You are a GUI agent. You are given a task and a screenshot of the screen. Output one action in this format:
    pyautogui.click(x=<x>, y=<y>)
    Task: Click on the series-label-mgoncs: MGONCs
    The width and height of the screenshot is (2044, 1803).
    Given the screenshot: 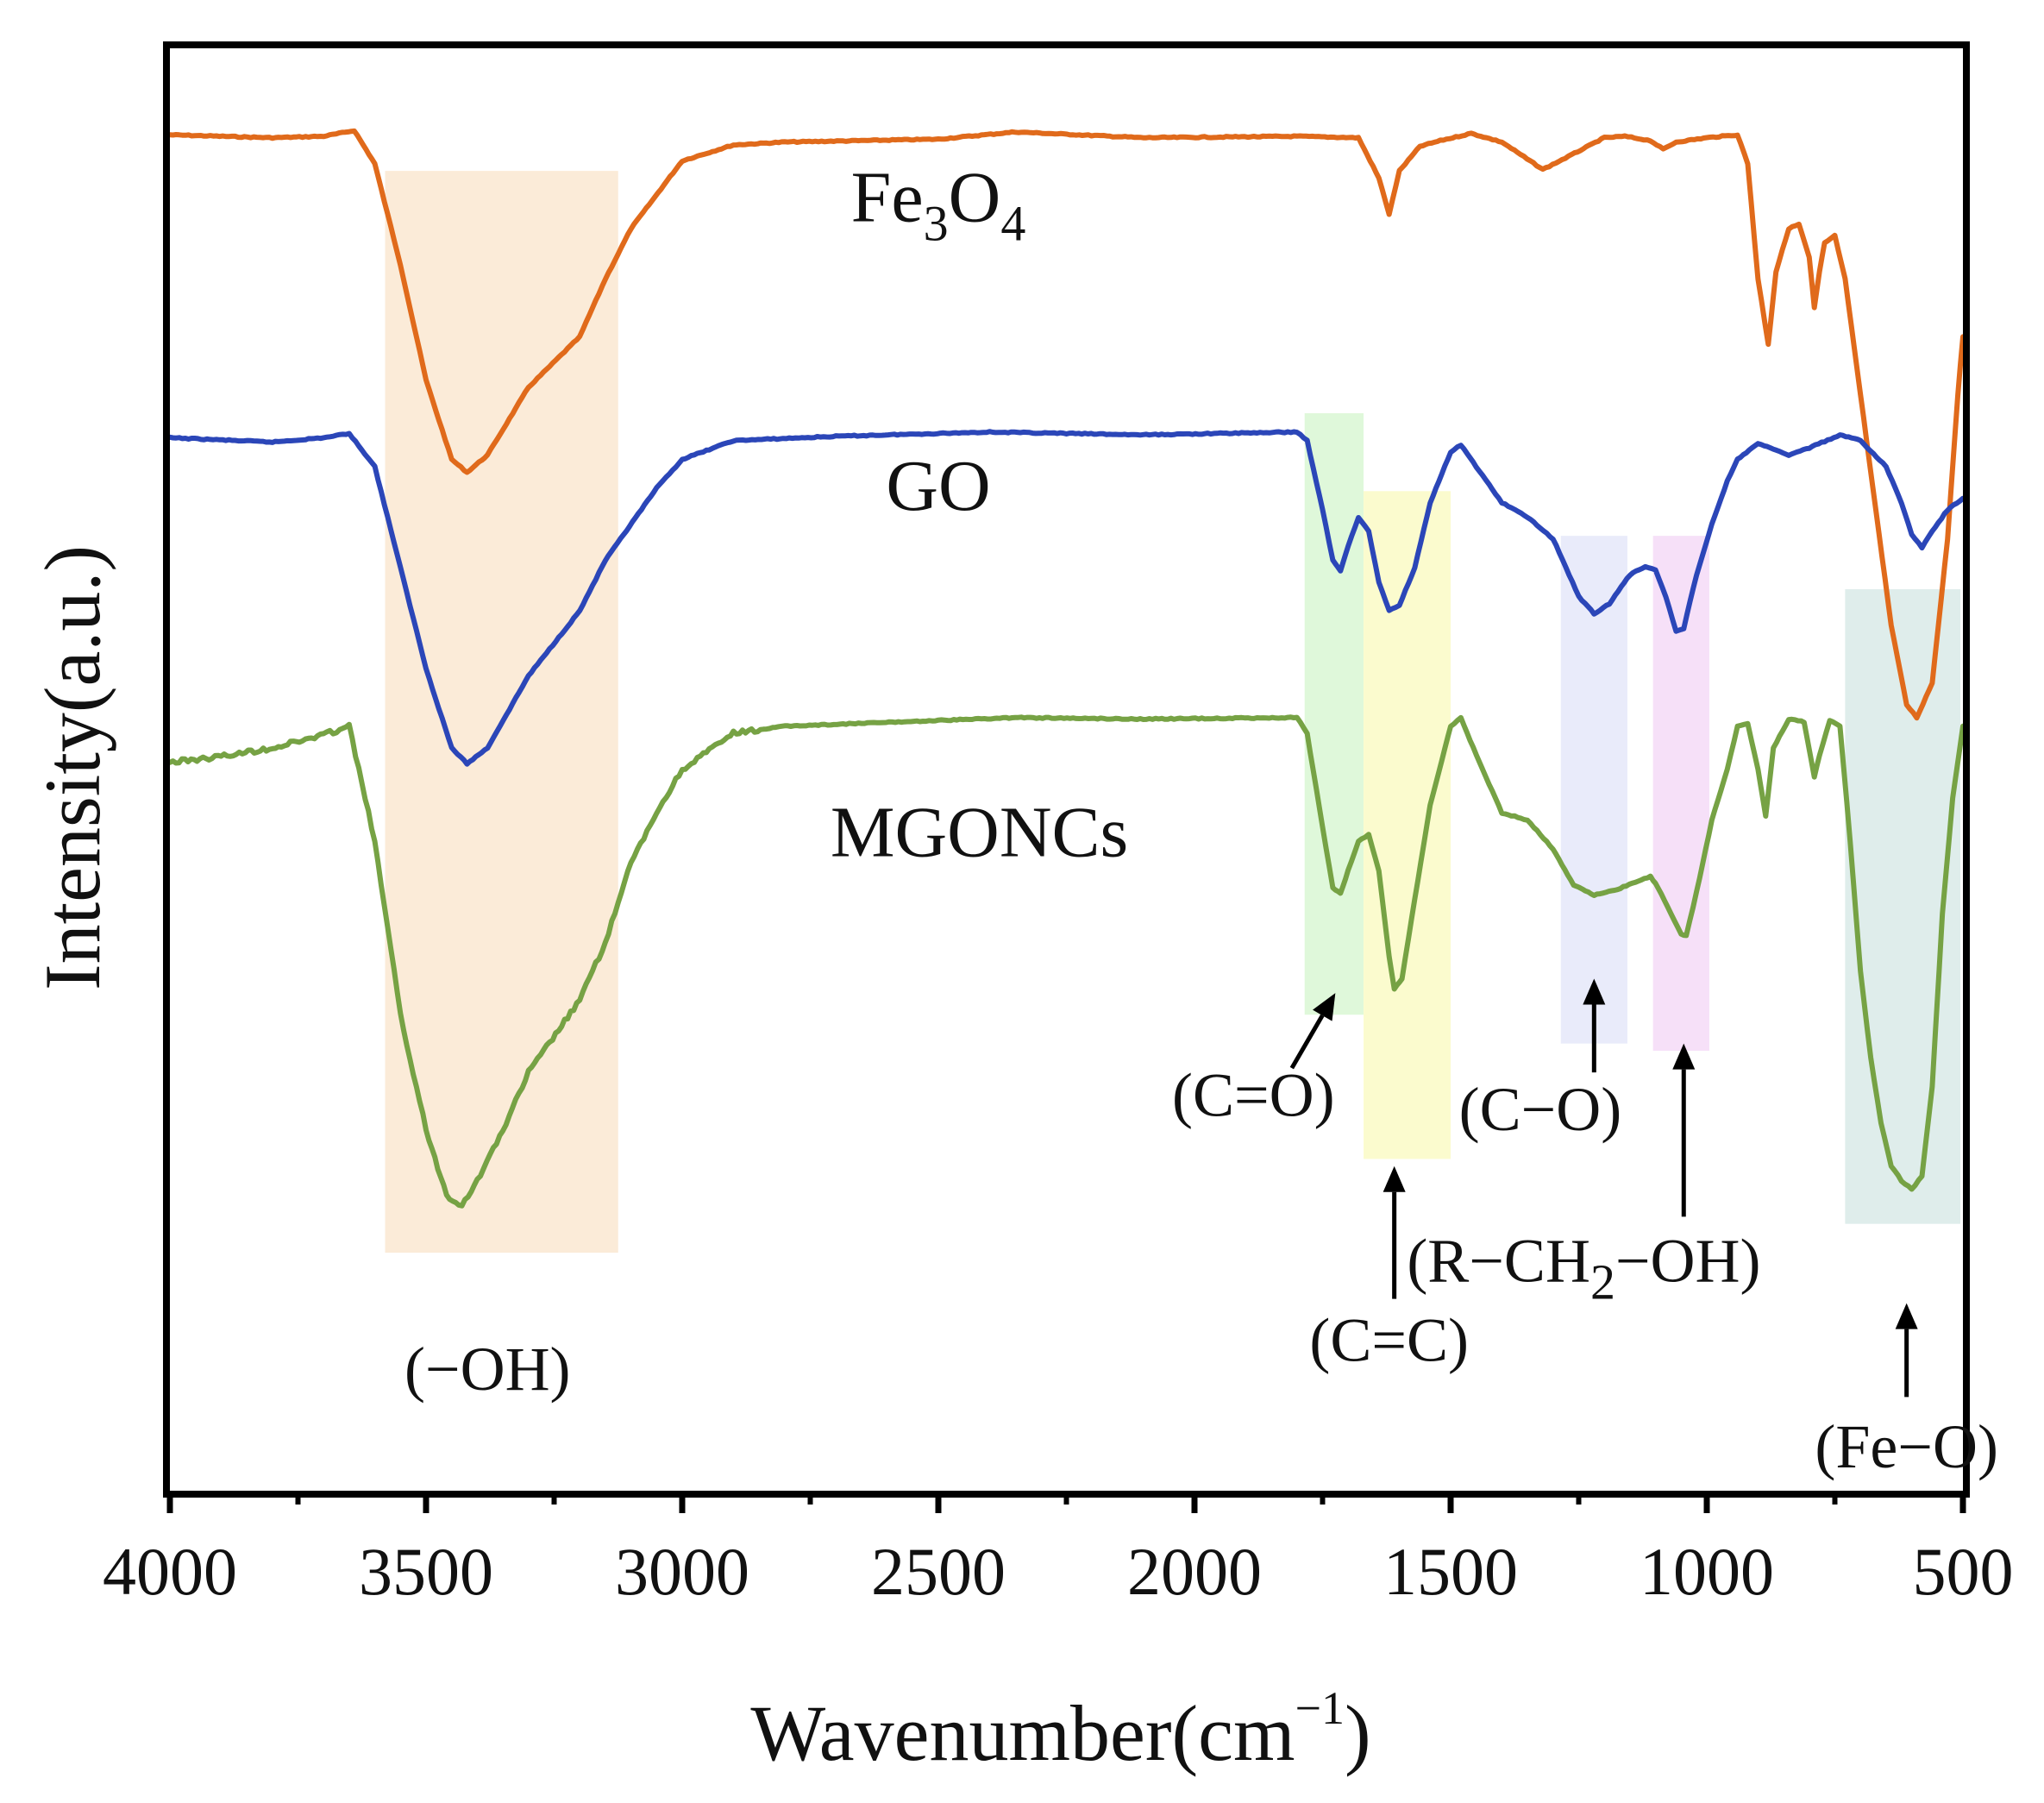 What is the action you would take?
    pyautogui.click(x=979, y=832)
    